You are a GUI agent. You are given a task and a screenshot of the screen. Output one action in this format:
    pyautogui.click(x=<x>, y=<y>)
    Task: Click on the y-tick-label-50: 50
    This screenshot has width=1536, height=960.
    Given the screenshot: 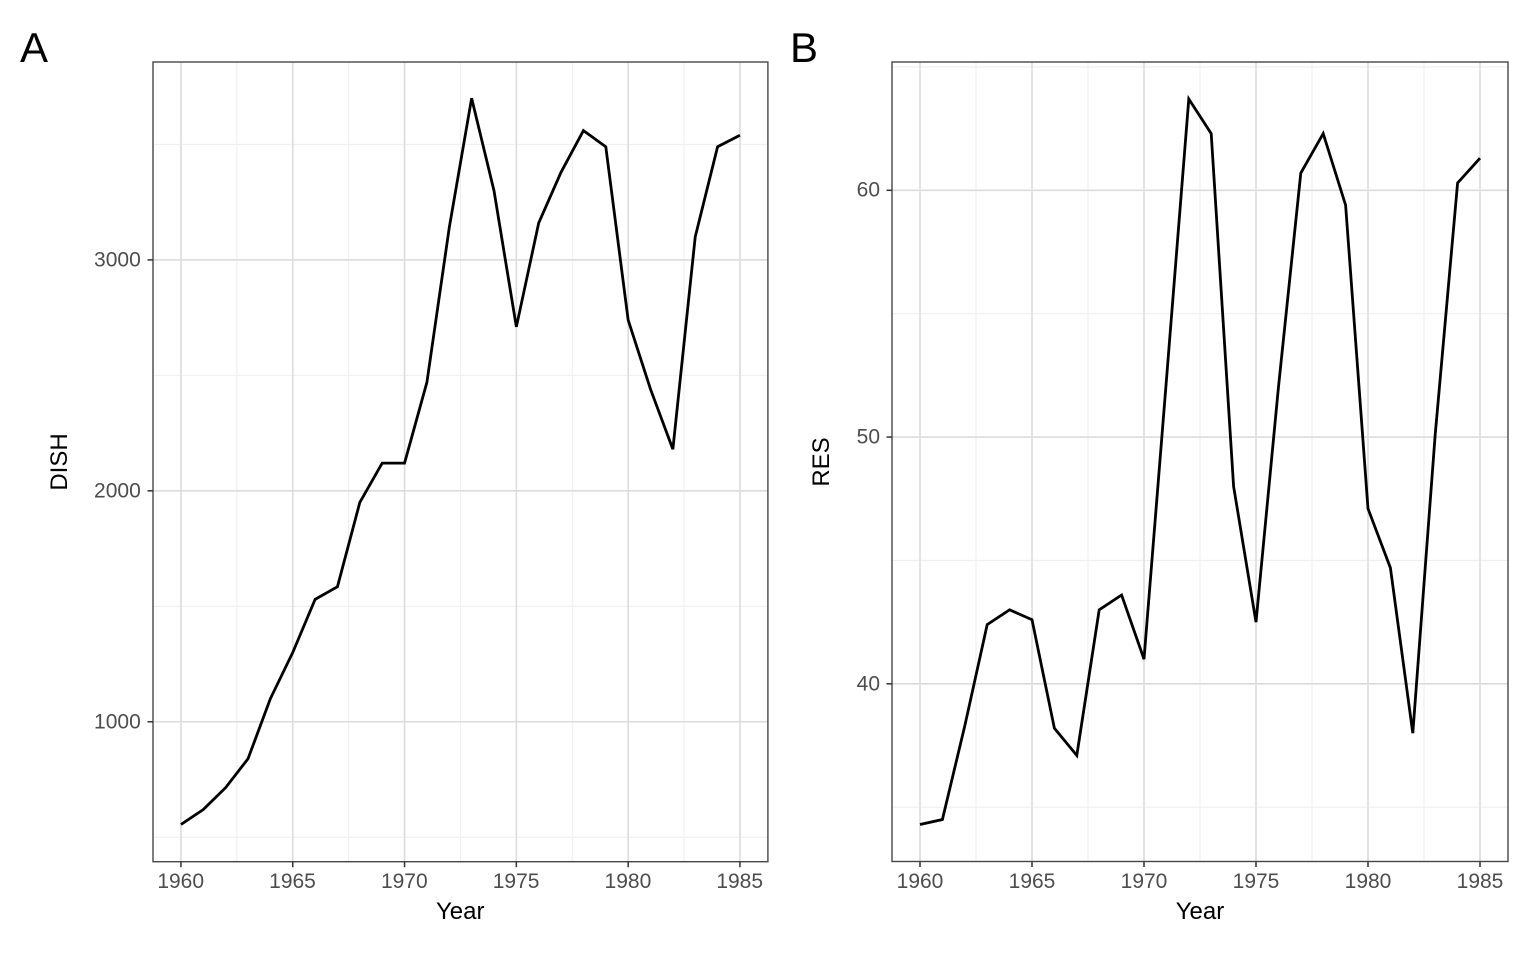 What is the action you would take?
    pyautogui.click(x=868, y=437)
    